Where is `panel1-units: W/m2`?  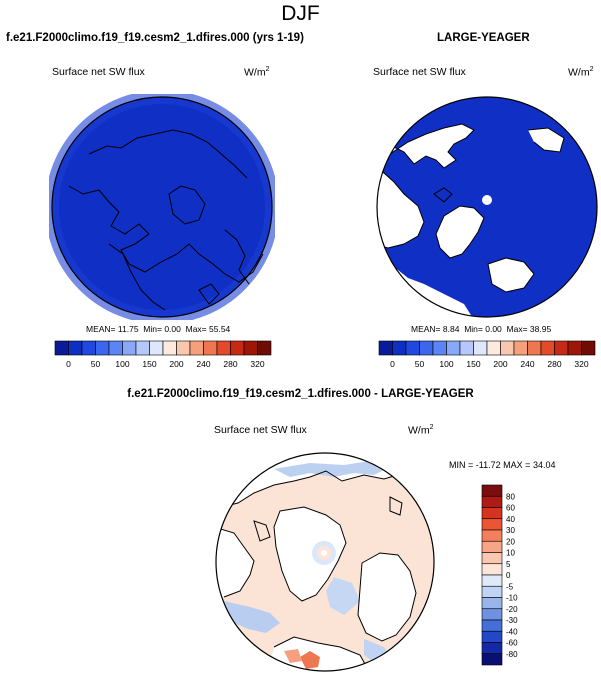 panel1-units: W/m2 is located at coordinates (257, 72).